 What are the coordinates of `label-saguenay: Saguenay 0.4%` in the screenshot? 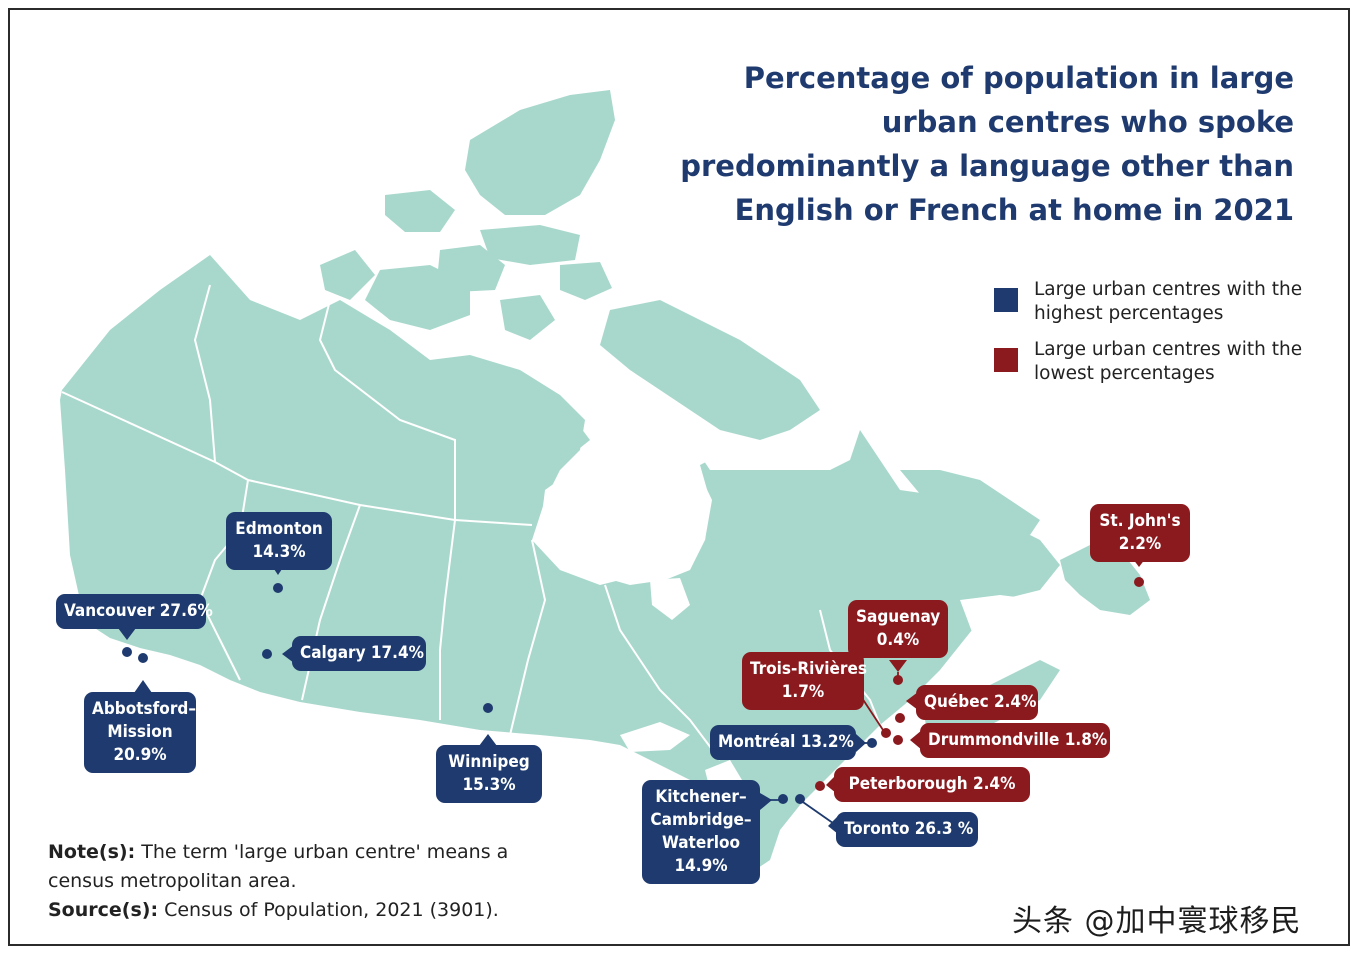 It's located at (898, 629).